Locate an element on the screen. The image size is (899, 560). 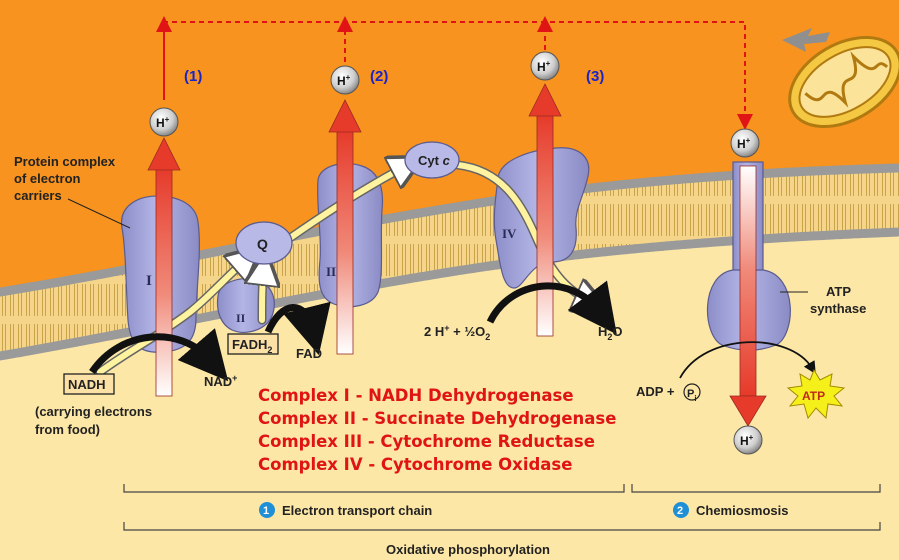
carrying-label-1: (carrying electrons is located at coordinates (93, 411).